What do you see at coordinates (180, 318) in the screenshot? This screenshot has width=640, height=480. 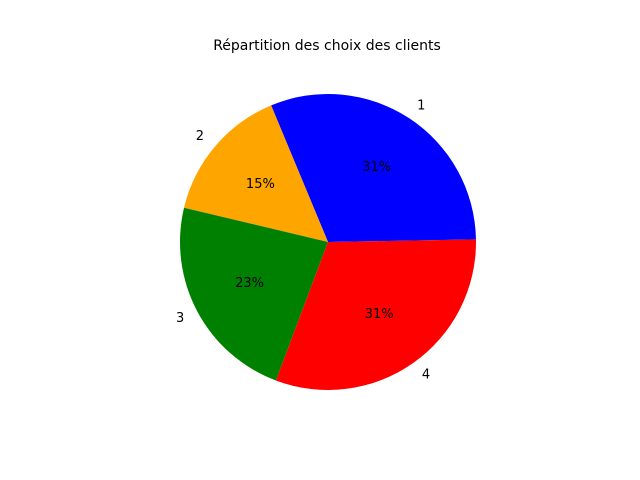 I see `slice-label-3: 3` at bounding box center [180, 318].